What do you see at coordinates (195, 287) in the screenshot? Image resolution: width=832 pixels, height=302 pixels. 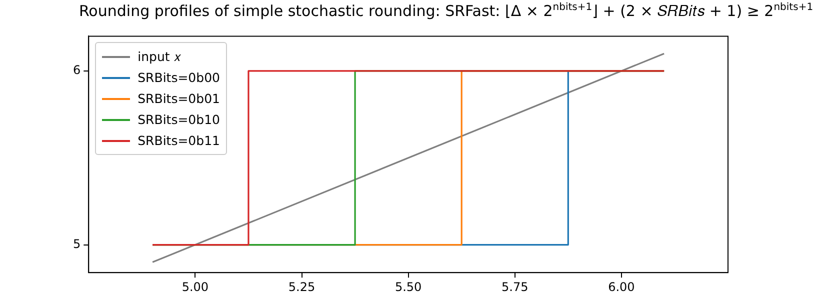 I see `x-tick-label: 5.00` at bounding box center [195, 287].